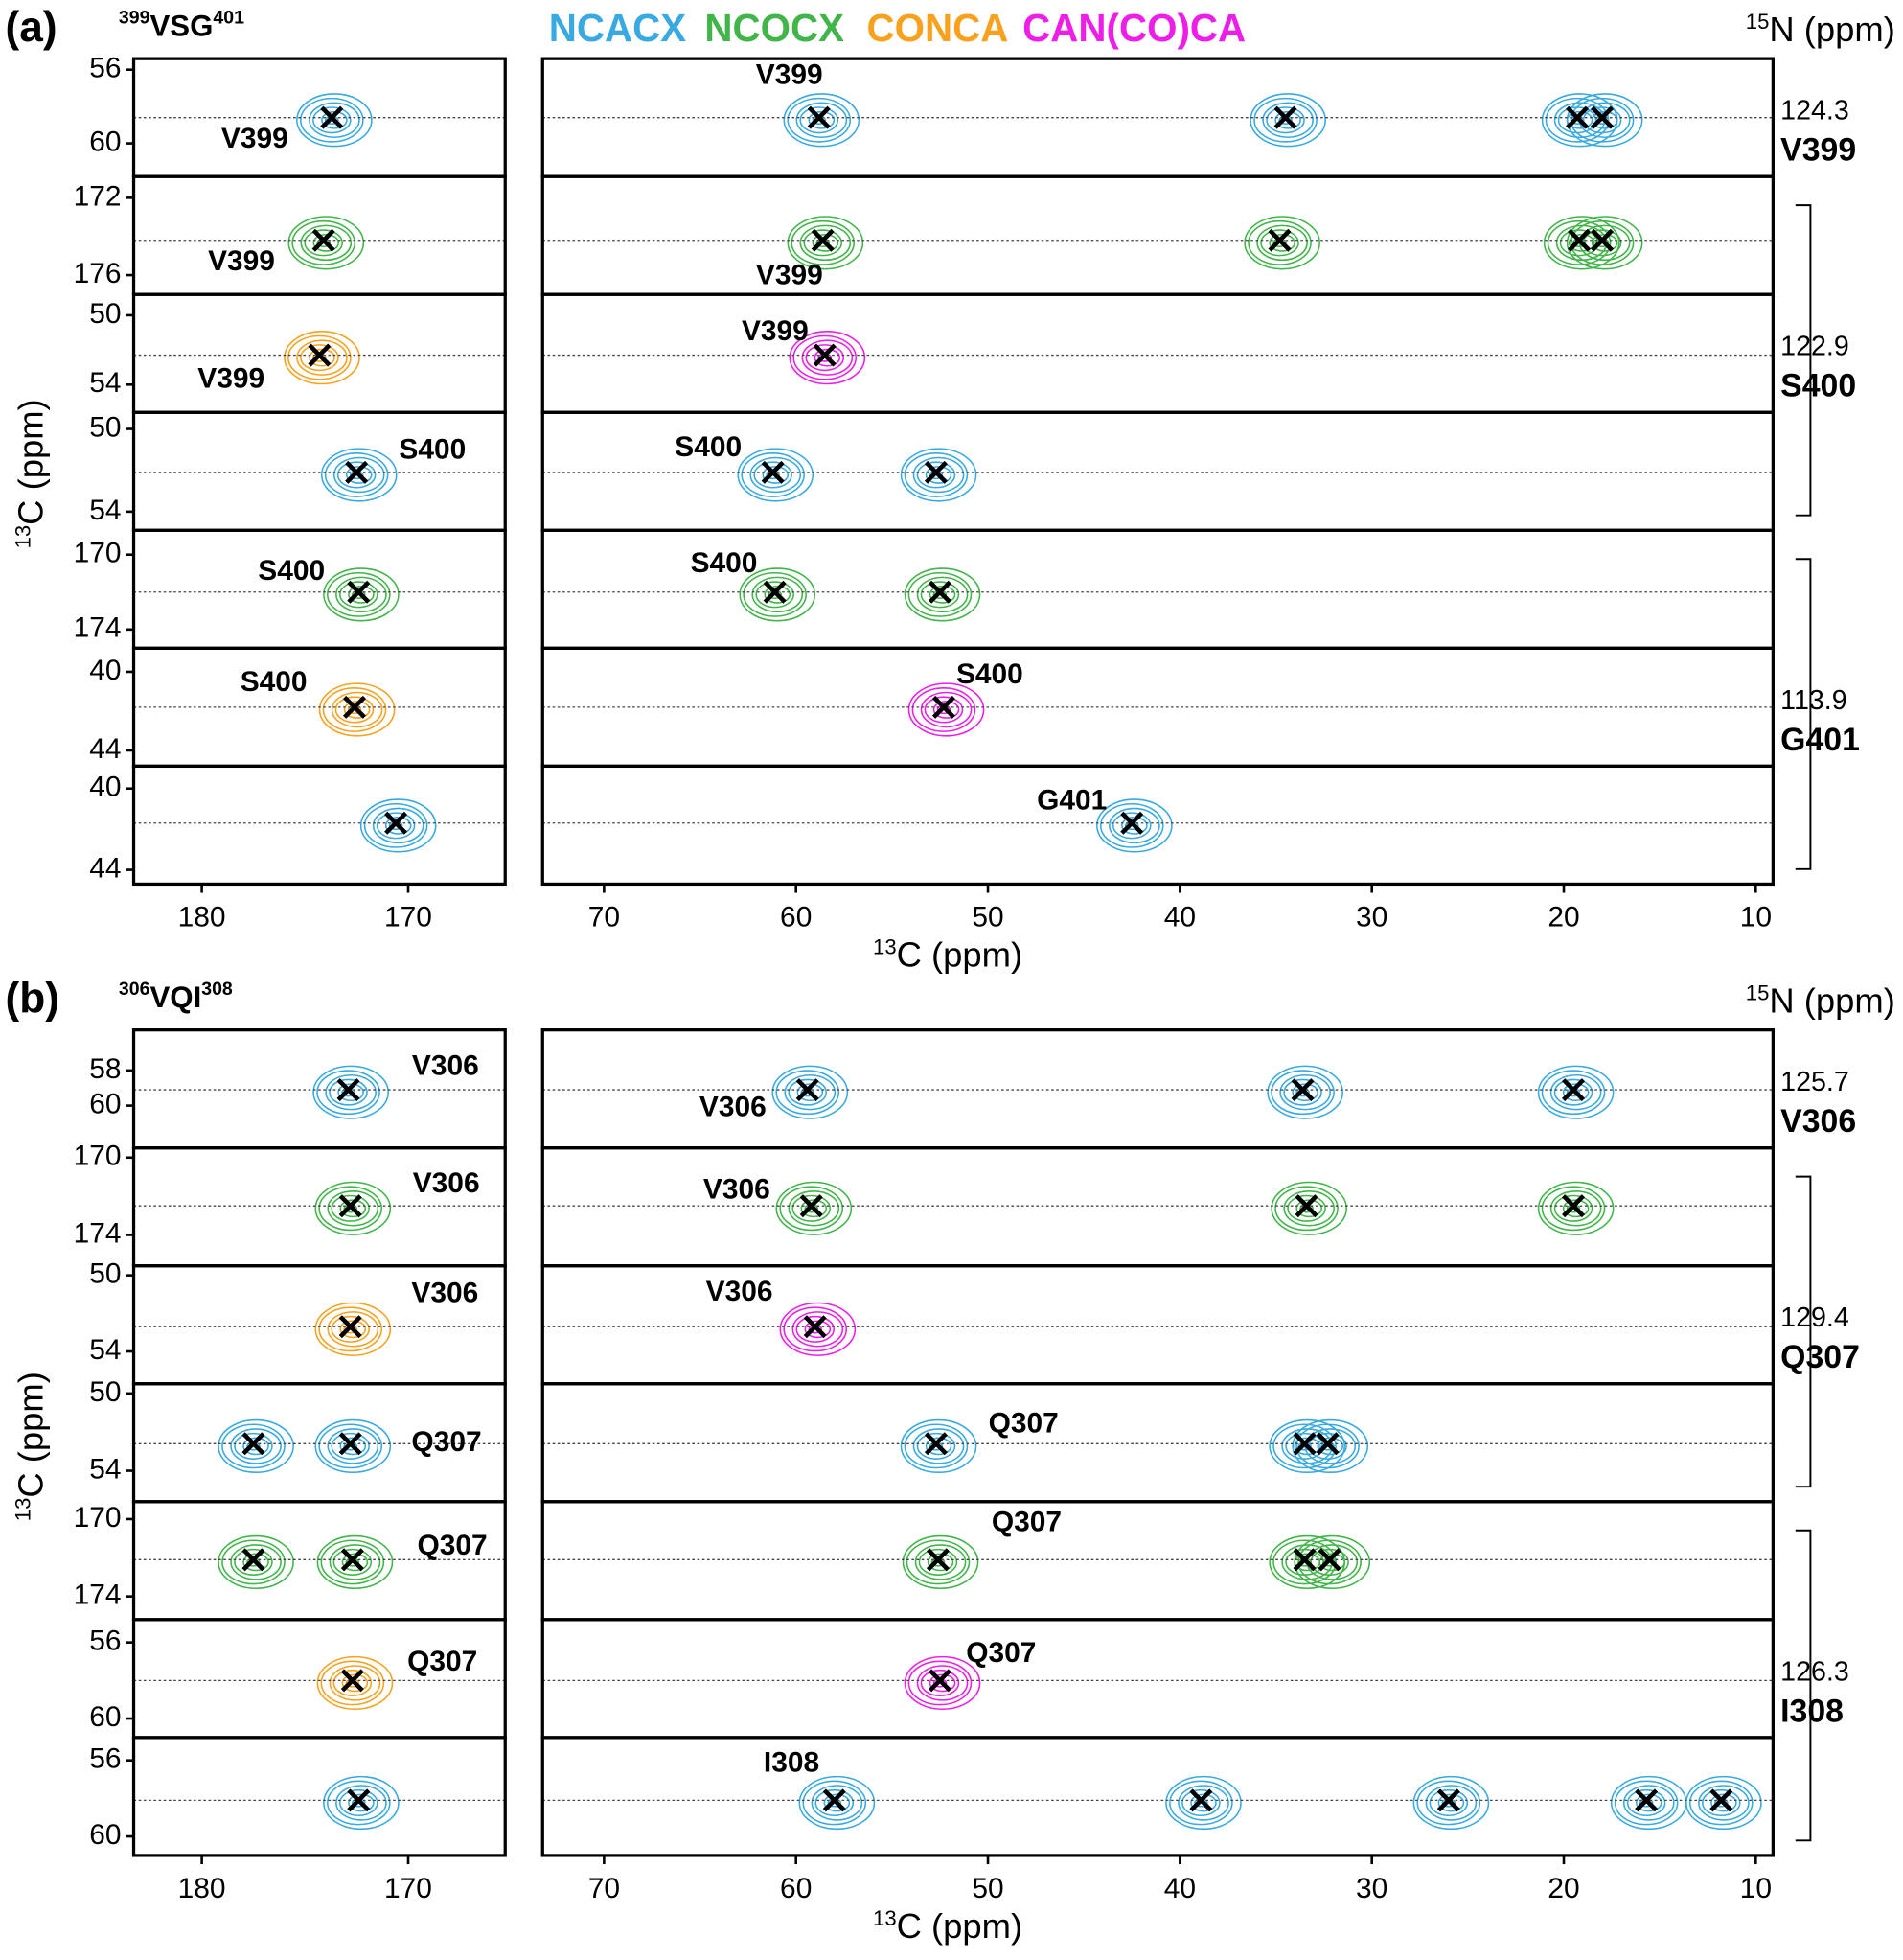 This screenshot has width=1903, height=1960. What do you see at coordinates (1813, 700) in the screenshot?
I see `n-shift: 113.9` at bounding box center [1813, 700].